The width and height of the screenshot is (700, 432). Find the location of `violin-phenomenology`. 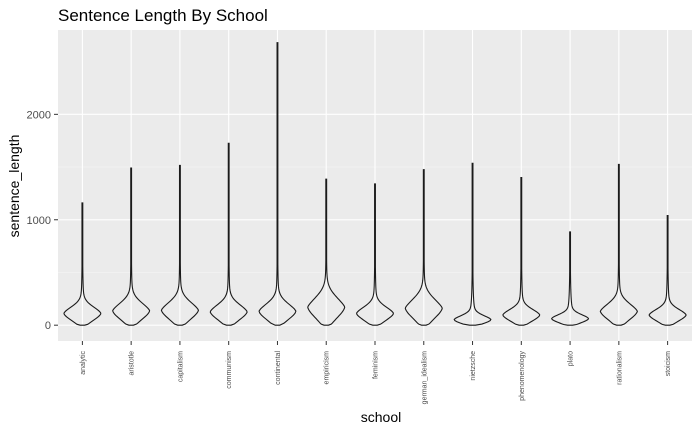

violin-phenomenology is located at coordinates (521, 251).